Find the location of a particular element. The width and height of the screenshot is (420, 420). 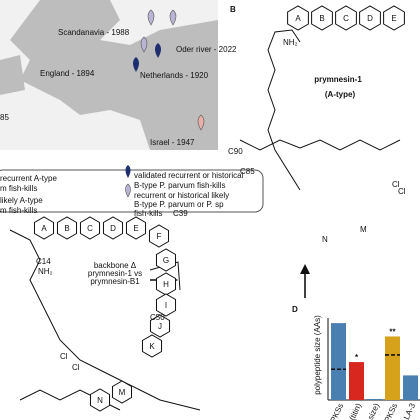

ring-label: G is located at coordinates (166, 260).